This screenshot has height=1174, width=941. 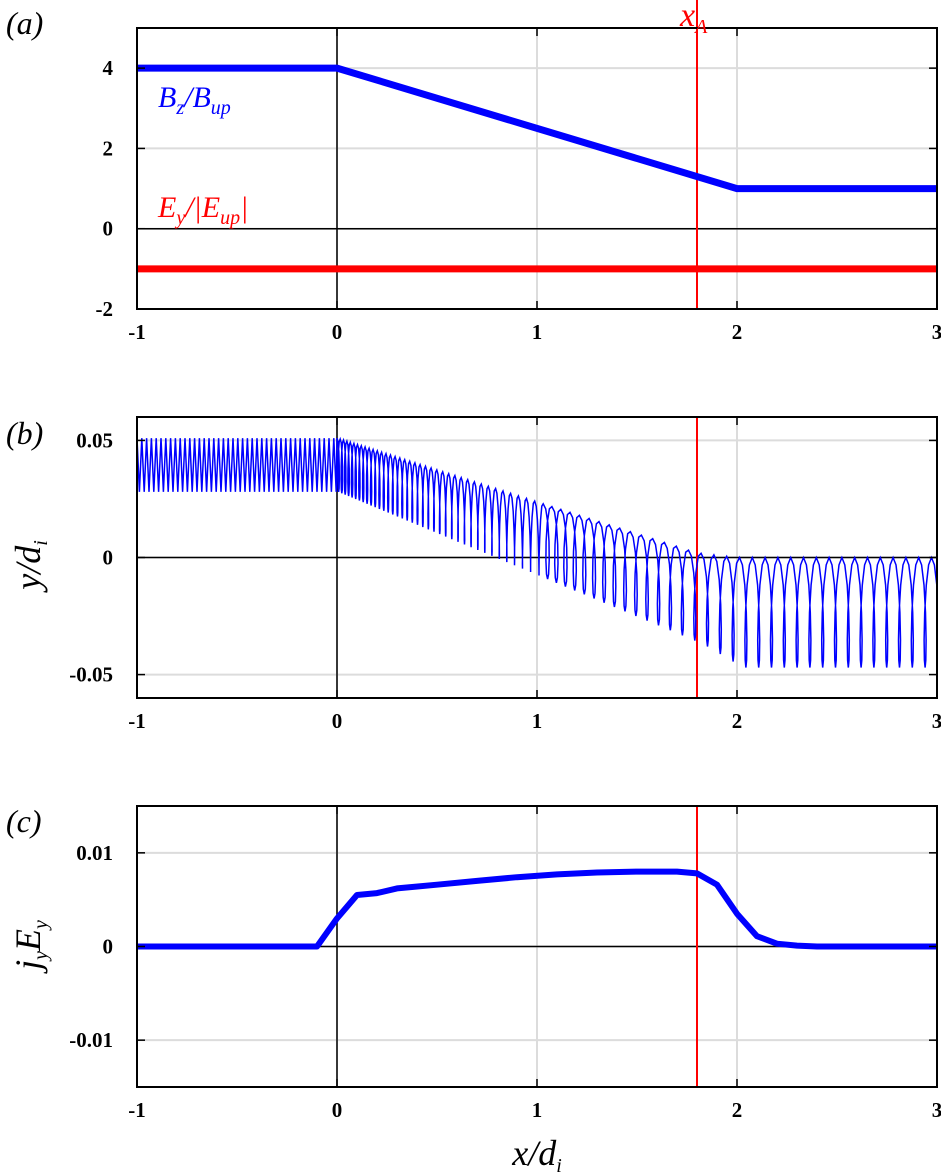 I want to click on panel-c-xtick-label-1: 0, so click(x=337, y=1110).